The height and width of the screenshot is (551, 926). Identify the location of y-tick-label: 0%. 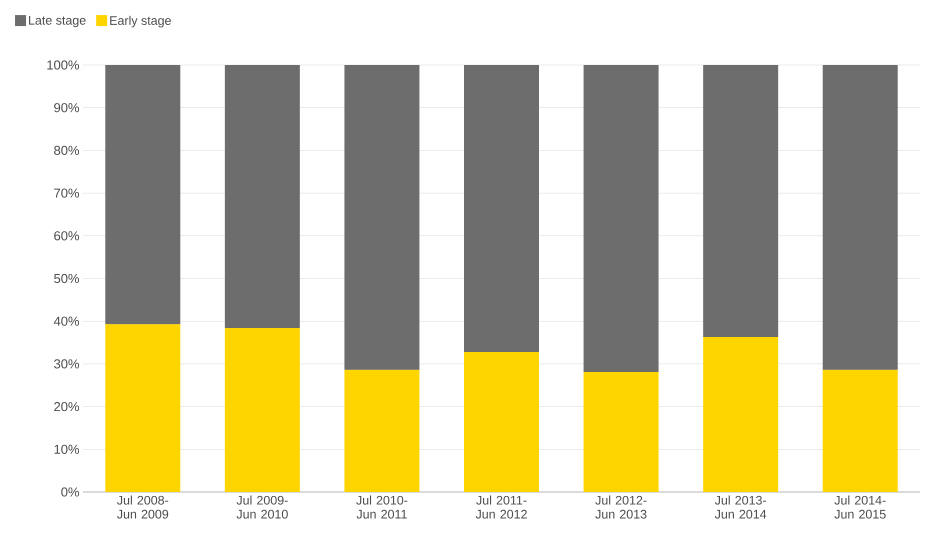
(70, 492).